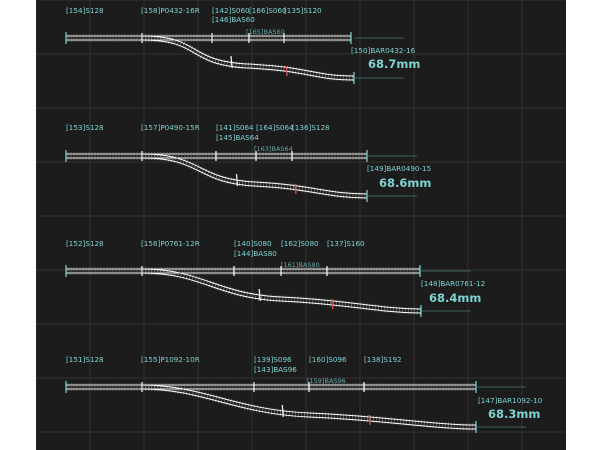 The width and height of the screenshot is (600, 450). I want to click on label-s1: [142]S060, so click(231, 10).